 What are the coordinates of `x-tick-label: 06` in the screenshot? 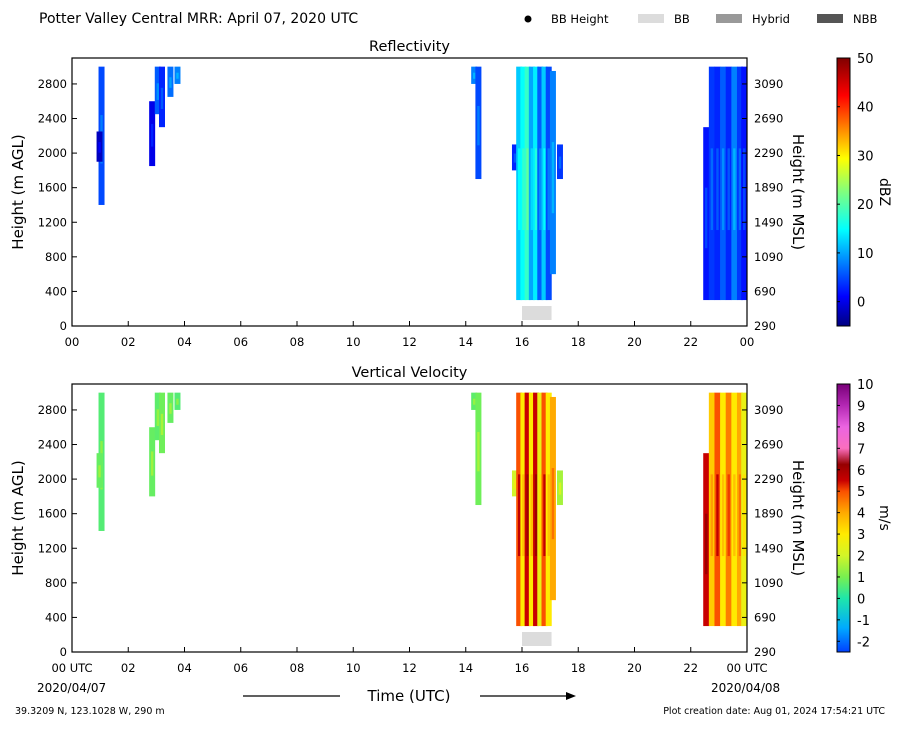 It's located at (240, 342).